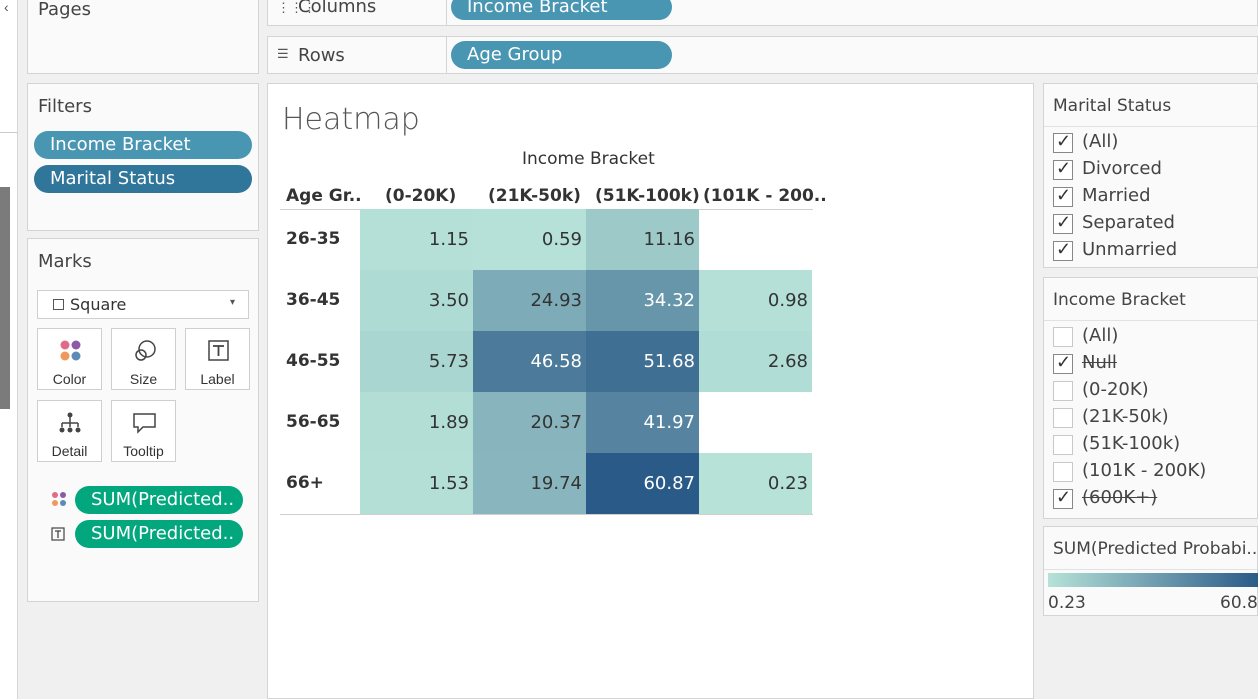 The height and width of the screenshot is (699, 1258). What do you see at coordinates (1112, 106) in the screenshot?
I see `marital-status-filter-title: Marital Status` at bounding box center [1112, 106].